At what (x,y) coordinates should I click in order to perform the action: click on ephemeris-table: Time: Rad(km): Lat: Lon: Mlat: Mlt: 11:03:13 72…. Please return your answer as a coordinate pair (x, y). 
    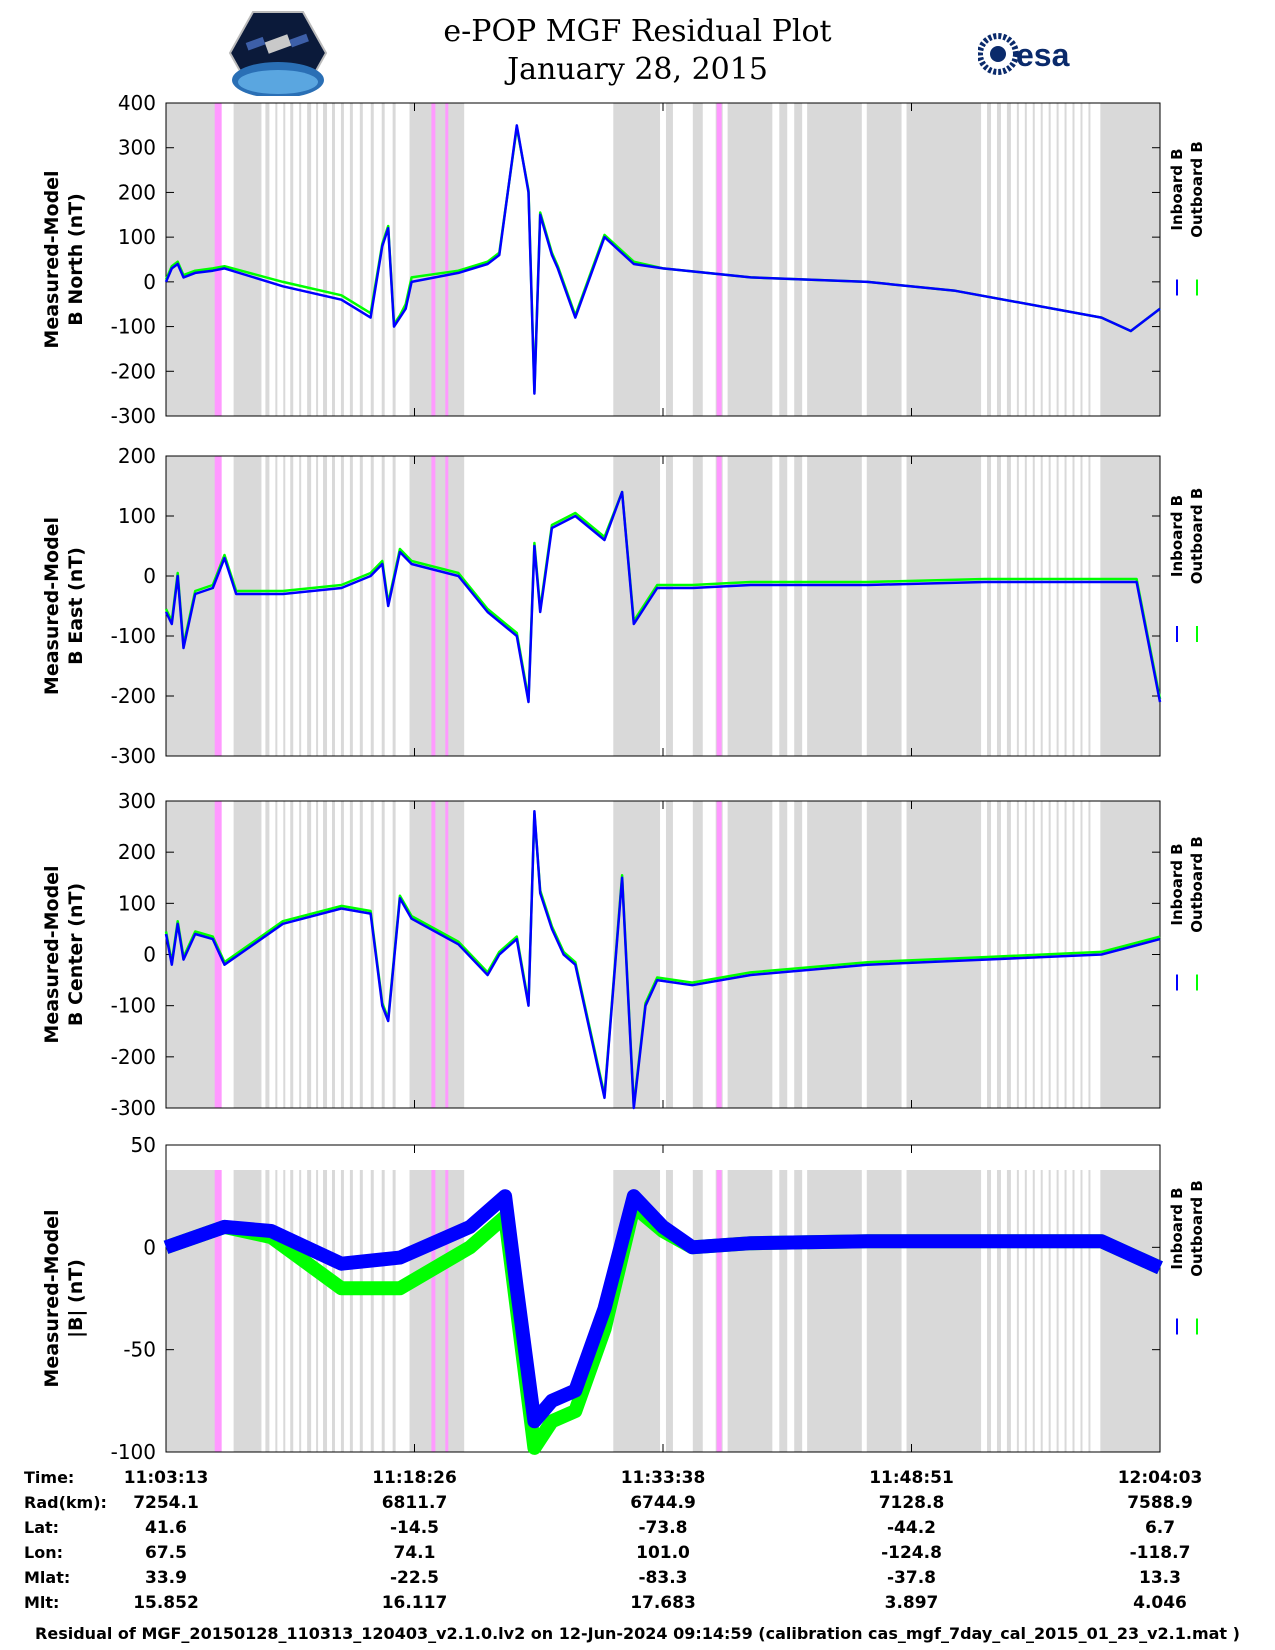
    Looking at the image, I should click on (637, 1536).